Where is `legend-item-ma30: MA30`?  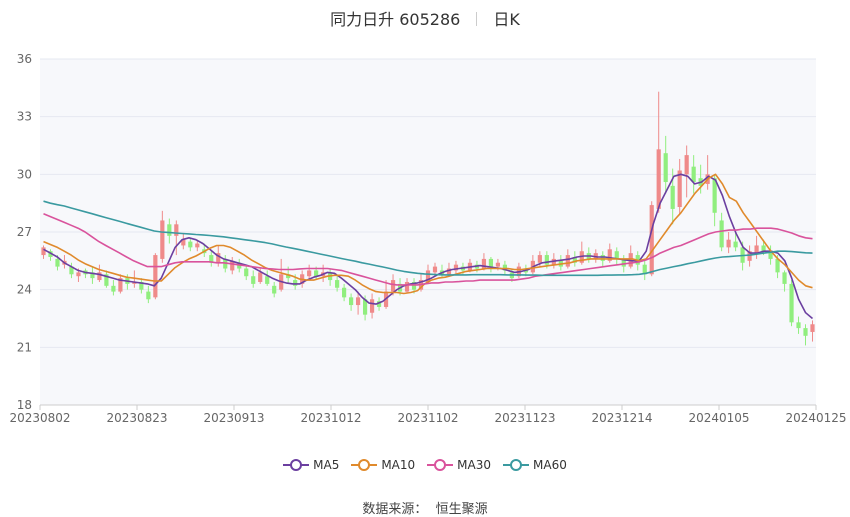 legend-item-ma30: MA30 is located at coordinates (459, 465).